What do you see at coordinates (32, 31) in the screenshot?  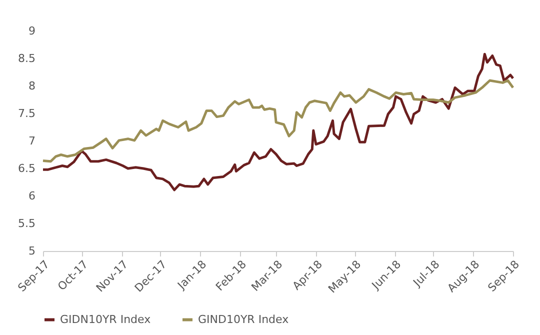 I see `y-tick-label: 9` at bounding box center [32, 31].